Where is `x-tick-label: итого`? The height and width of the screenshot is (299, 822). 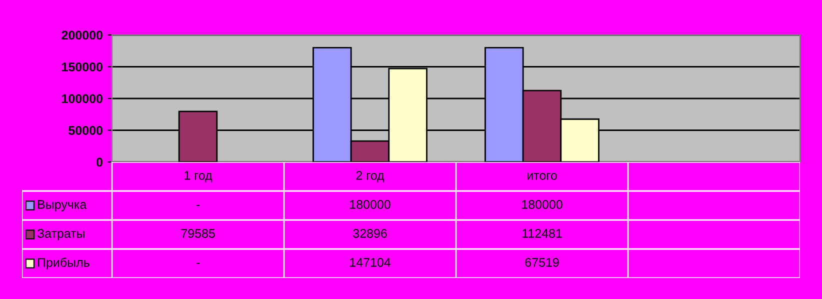 x-tick-label: итого is located at coordinates (542, 176).